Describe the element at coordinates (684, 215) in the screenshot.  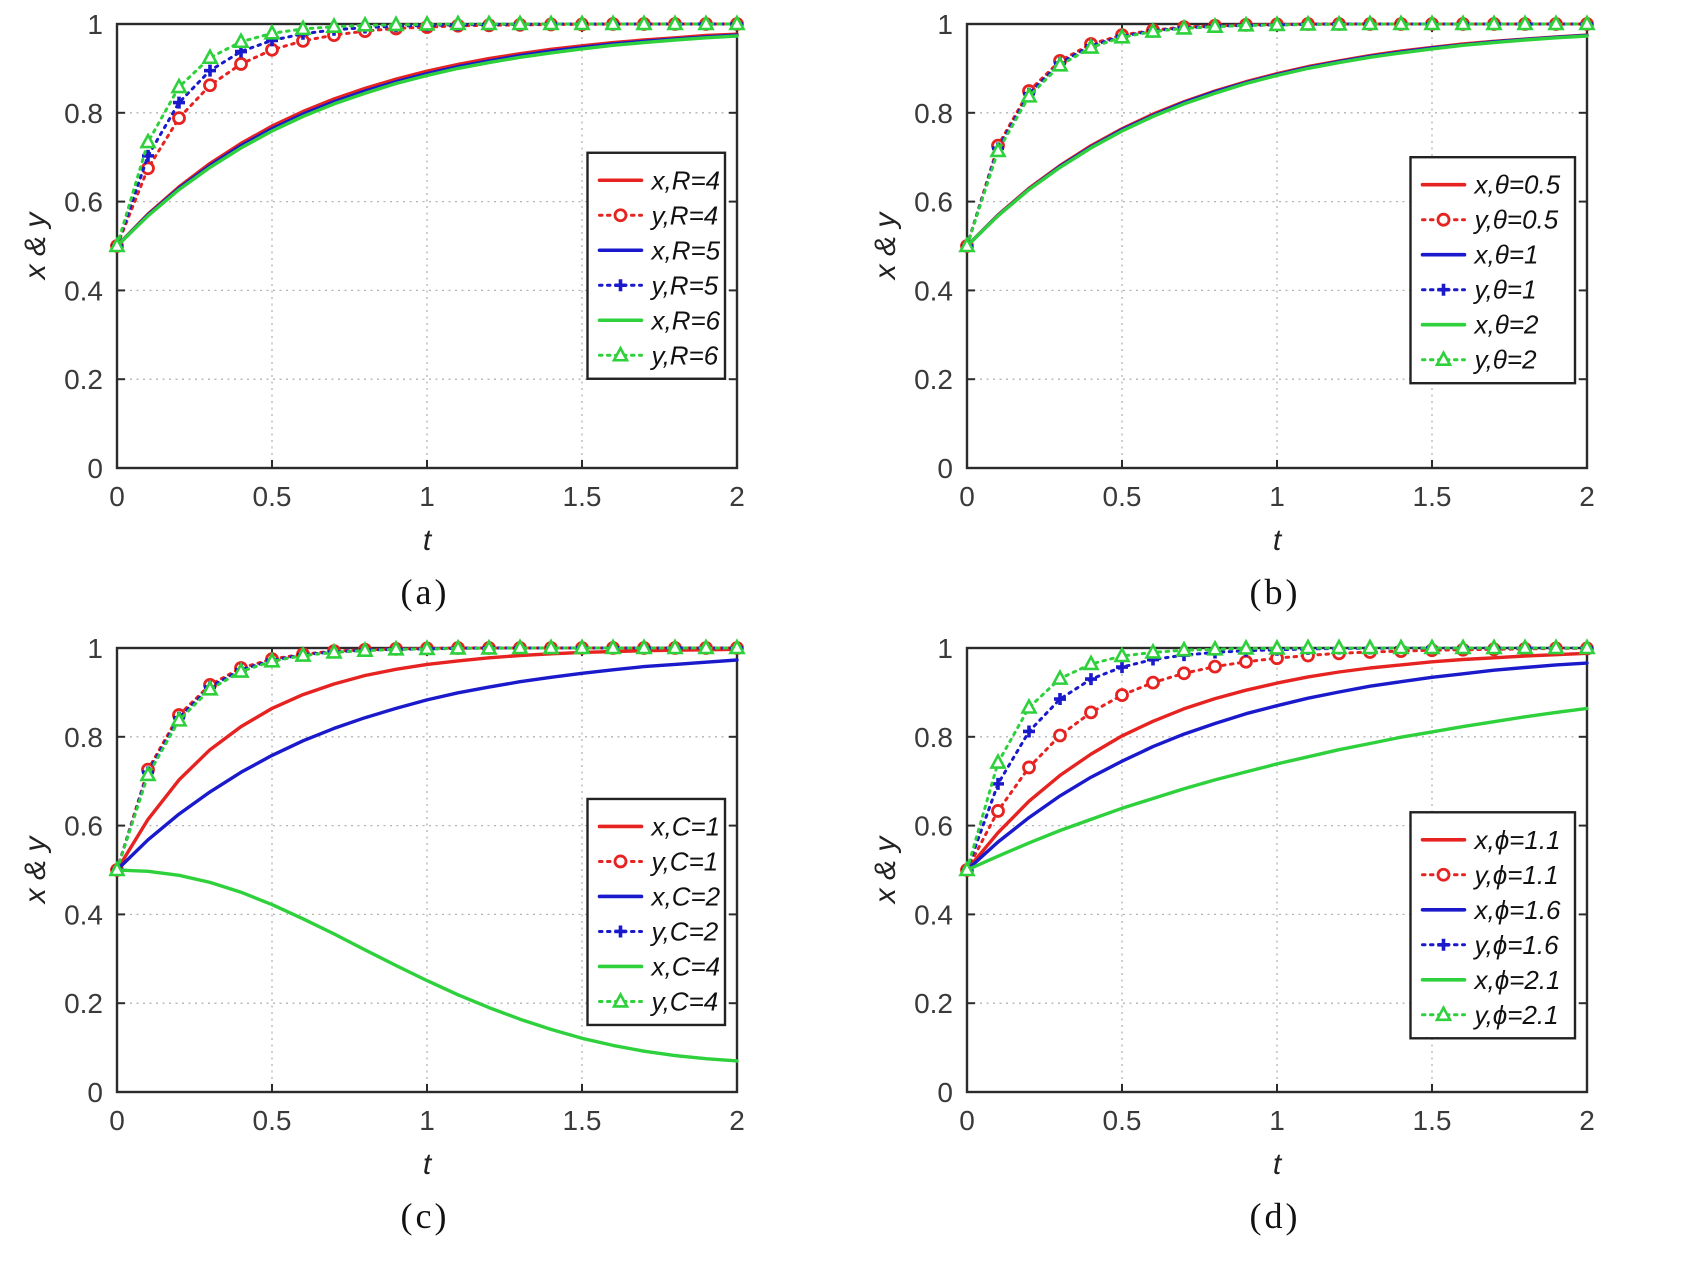
I see `legend-label: y,R=4` at that location.